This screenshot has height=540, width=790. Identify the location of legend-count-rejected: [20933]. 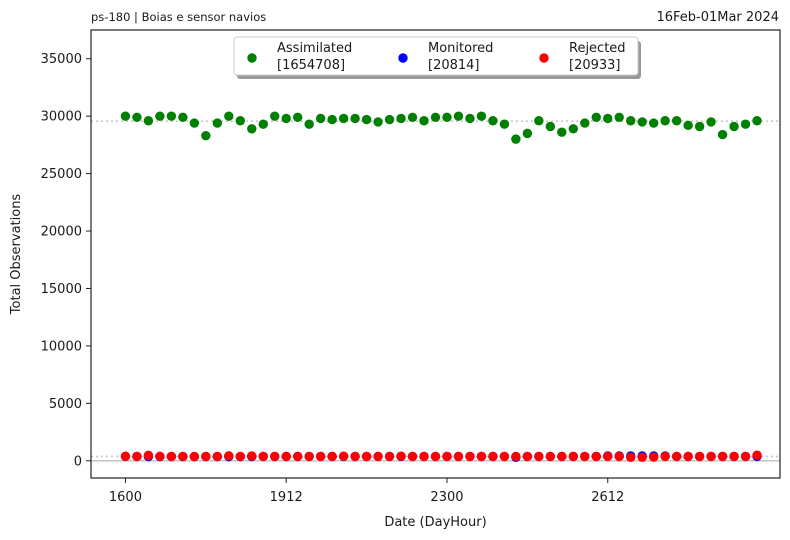
(595, 65).